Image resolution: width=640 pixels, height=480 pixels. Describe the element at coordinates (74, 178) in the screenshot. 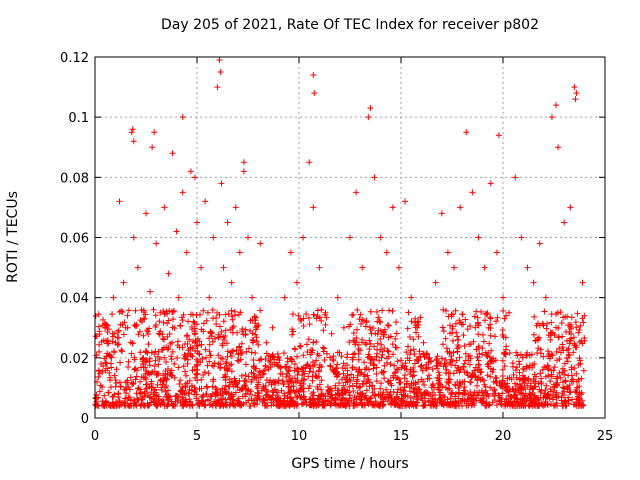

I see `y-tick-label: 0.08` at that location.